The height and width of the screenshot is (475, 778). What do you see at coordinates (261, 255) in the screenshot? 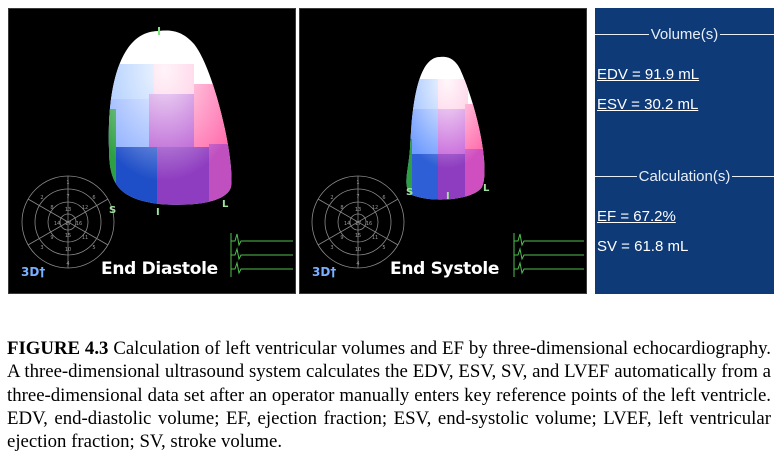
I see `ecg-traces-diastole` at bounding box center [261, 255].